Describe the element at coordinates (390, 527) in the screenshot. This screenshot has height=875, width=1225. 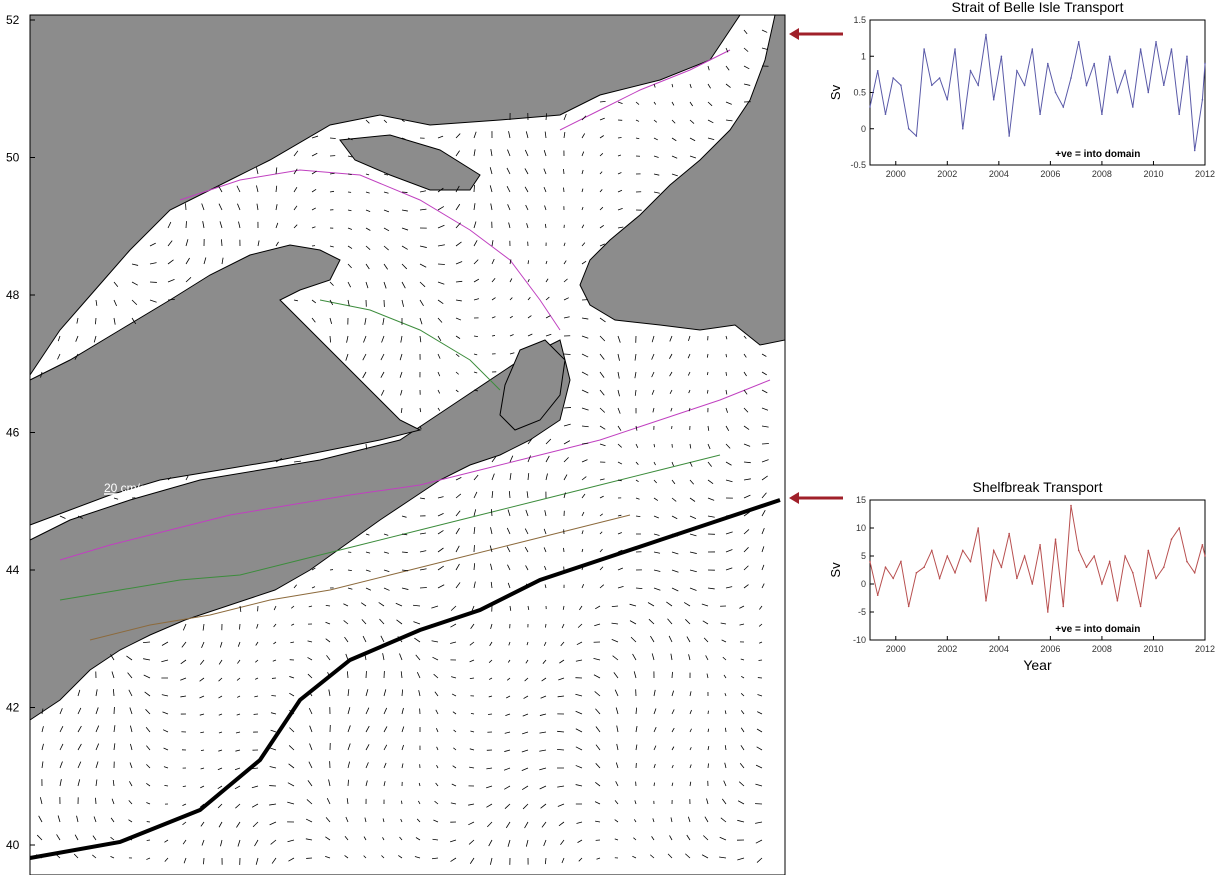
I see `contour-line` at that location.